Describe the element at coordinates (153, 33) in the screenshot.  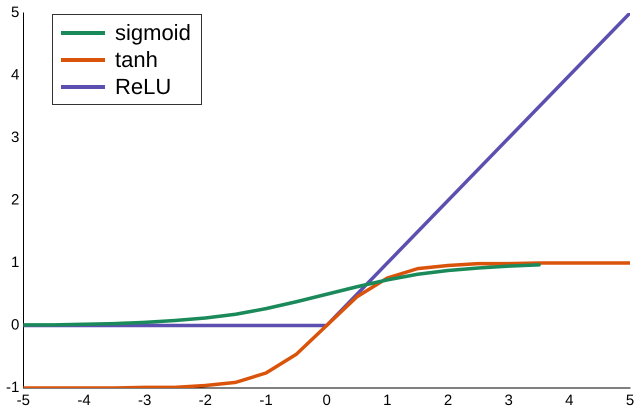
I see `legend-label: sigmoid` at that location.